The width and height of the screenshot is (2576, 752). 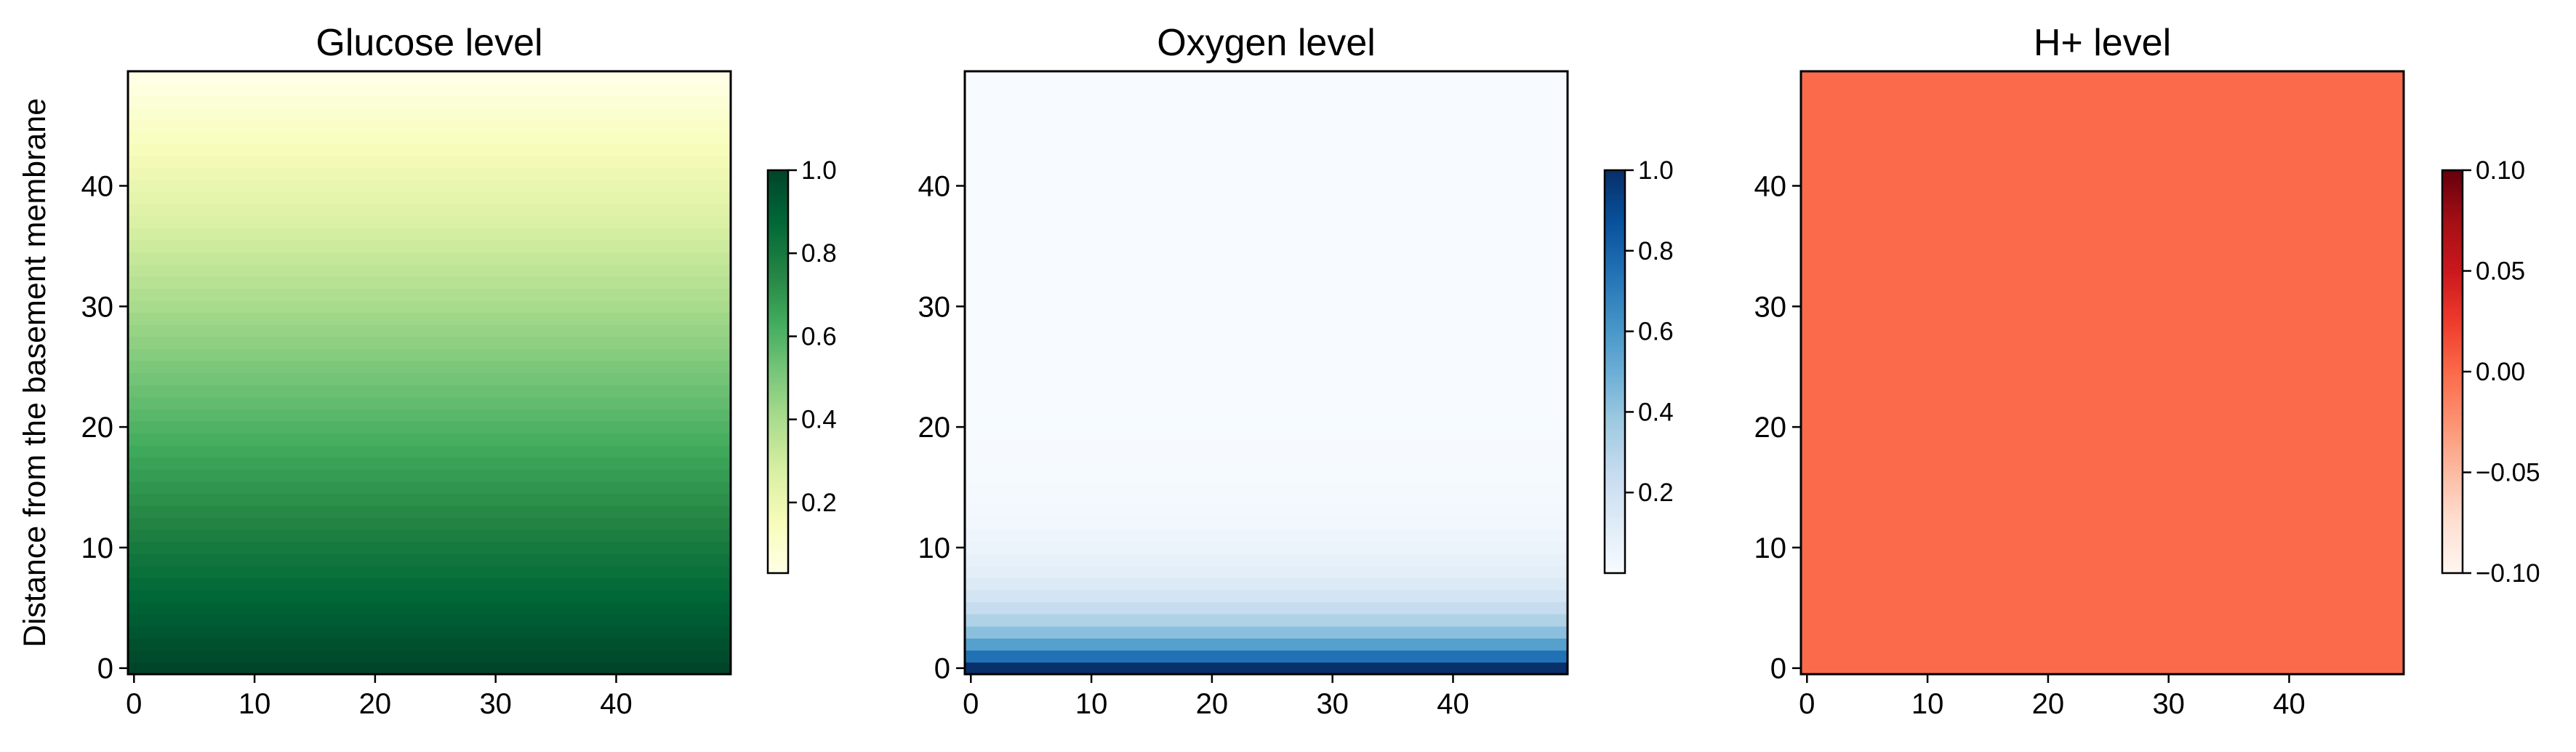 I want to click on colorbar-tick-label: 0.8, so click(x=1656, y=251).